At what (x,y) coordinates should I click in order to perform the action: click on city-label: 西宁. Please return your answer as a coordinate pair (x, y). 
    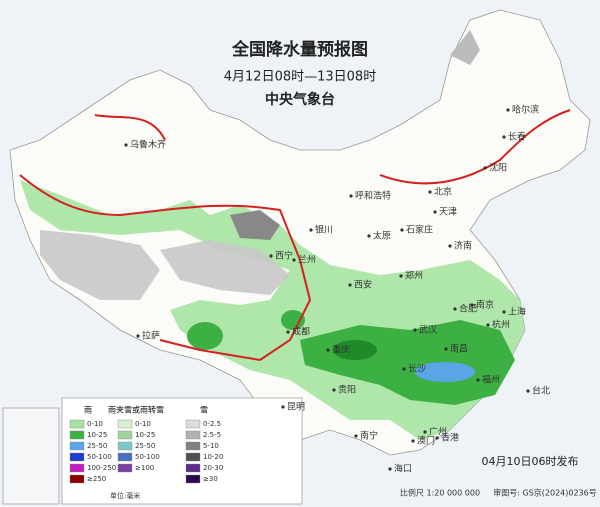
    Looking at the image, I should click on (284, 256).